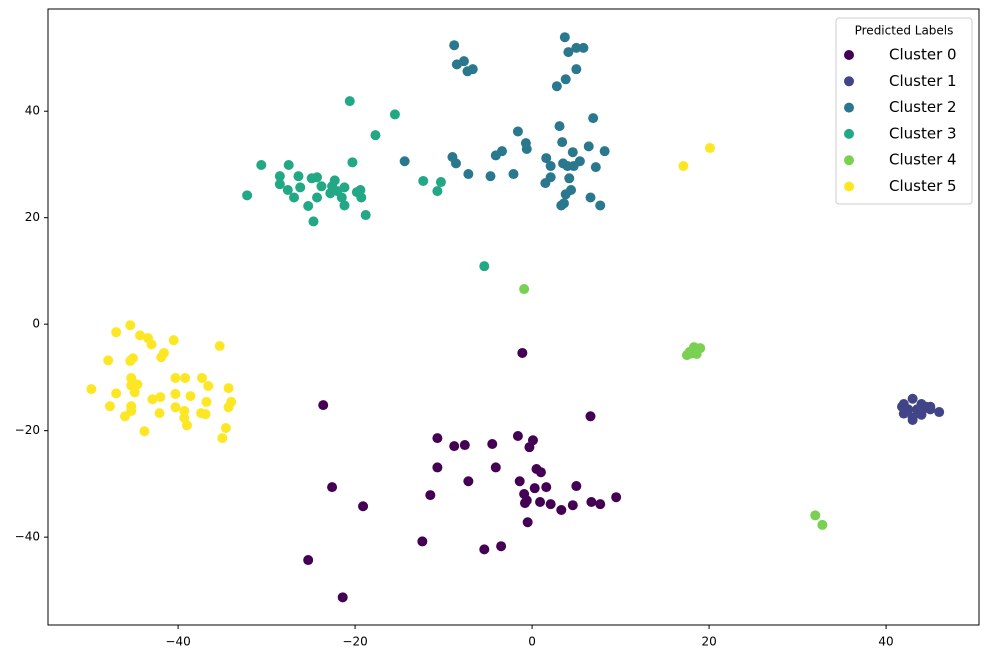  Describe the element at coordinates (36, 324) in the screenshot. I see `y-tick-label: 0` at that location.